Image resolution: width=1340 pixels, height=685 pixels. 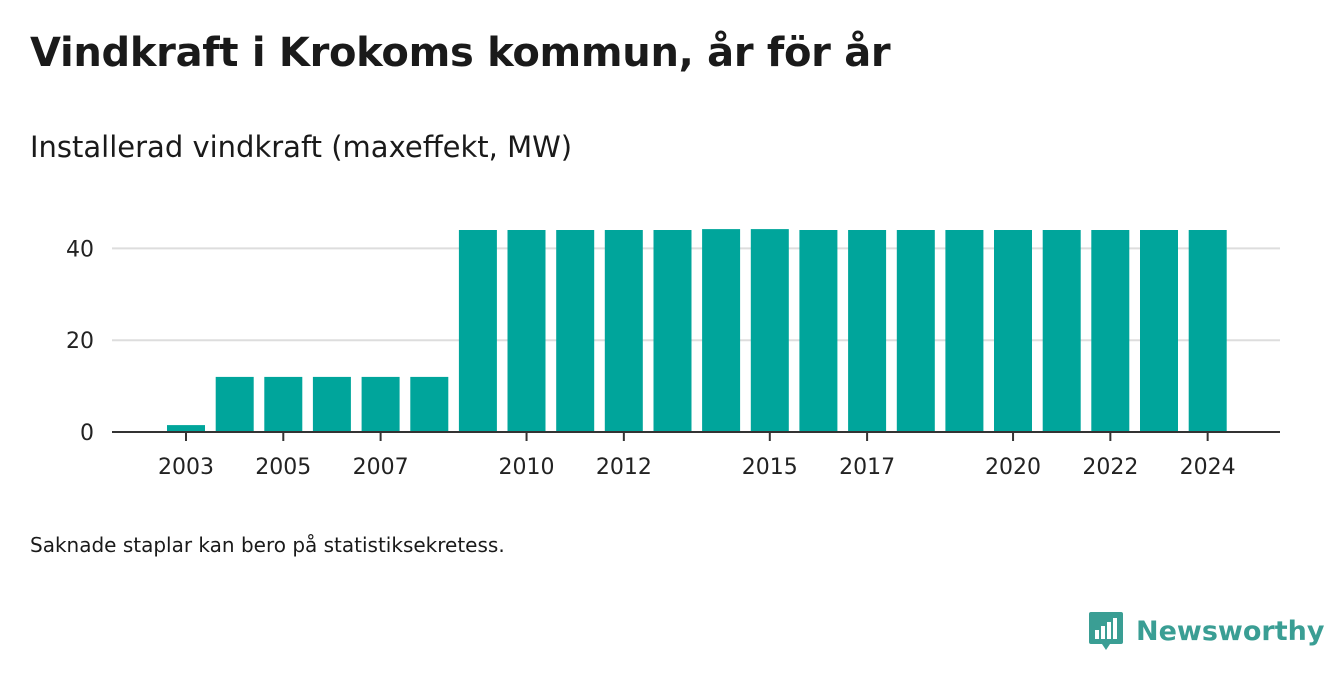 What do you see at coordinates (80, 249) in the screenshot?
I see `y-tick-label: 40` at bounding box center [80, 249].